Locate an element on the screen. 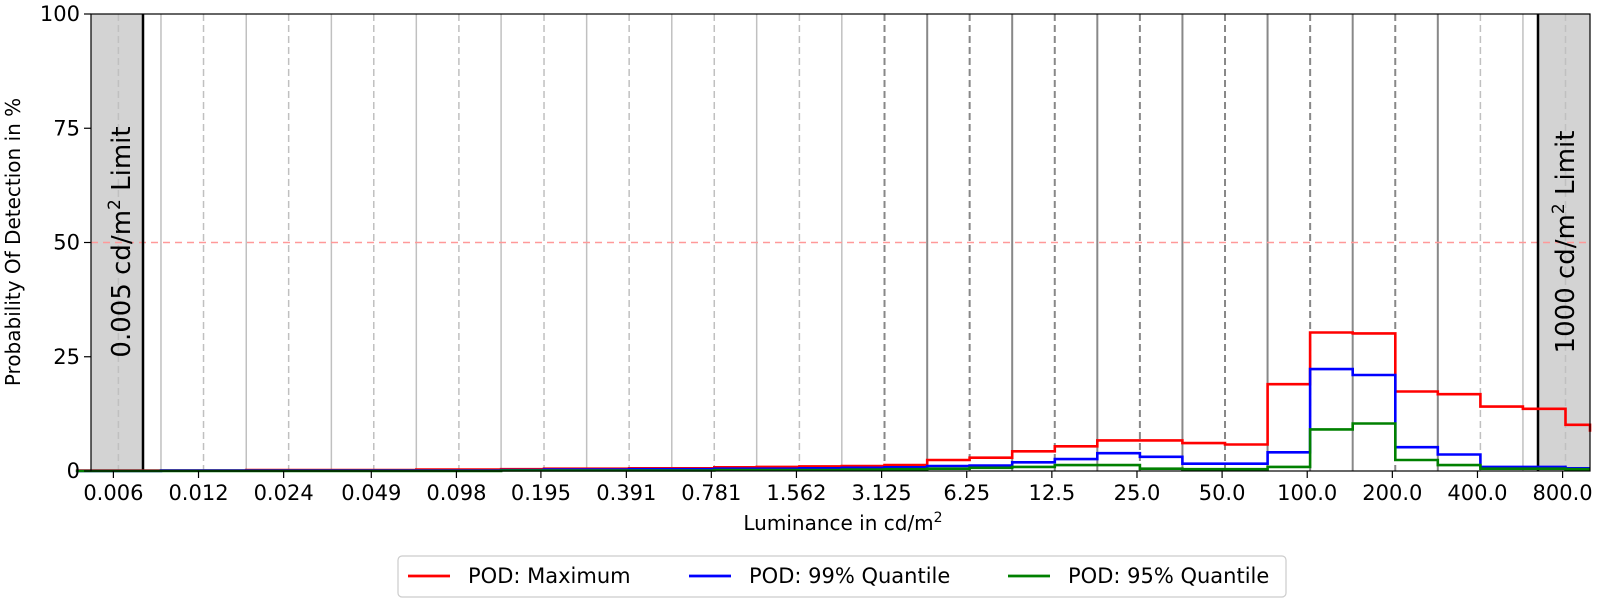 The height and width of the screenshot is (600, 1600). legend-label: POD: 99% Quantile is located at coordinates (849, 576).